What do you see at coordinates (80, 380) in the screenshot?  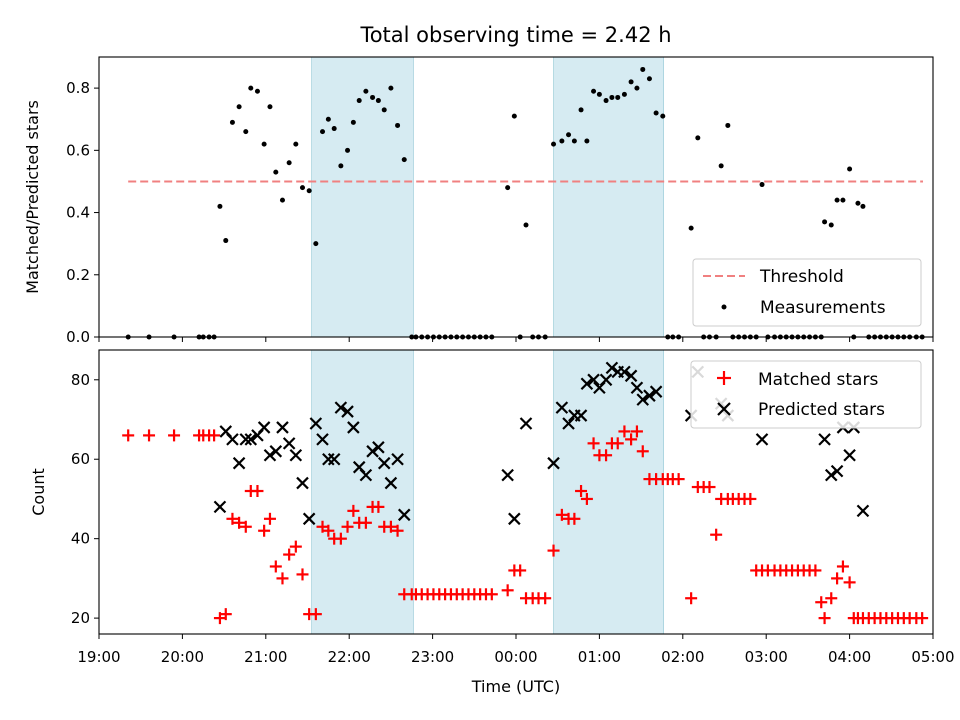 I see `count-y-tick-label: 80` at bounding box center [80, 380].